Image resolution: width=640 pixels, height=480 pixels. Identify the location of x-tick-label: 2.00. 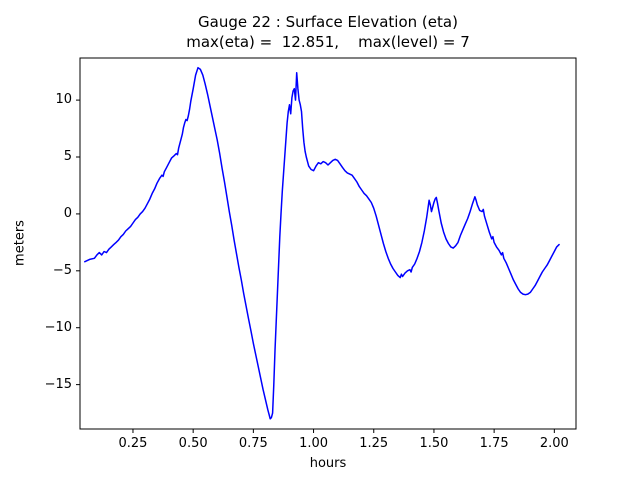
(554, 443).